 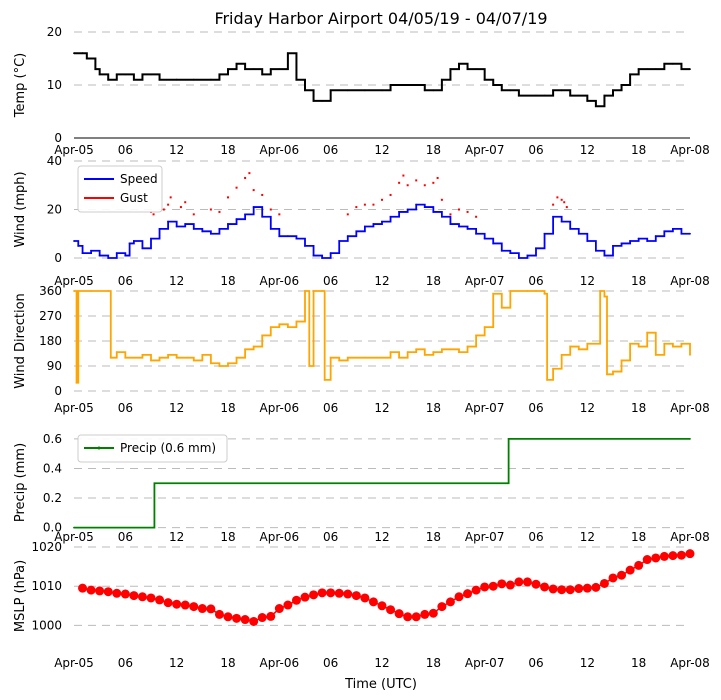 What do you see at coordinates (46, 625) in the screenshot?
I see `y-tick-label: 1000` at bounding box center [46, 625].